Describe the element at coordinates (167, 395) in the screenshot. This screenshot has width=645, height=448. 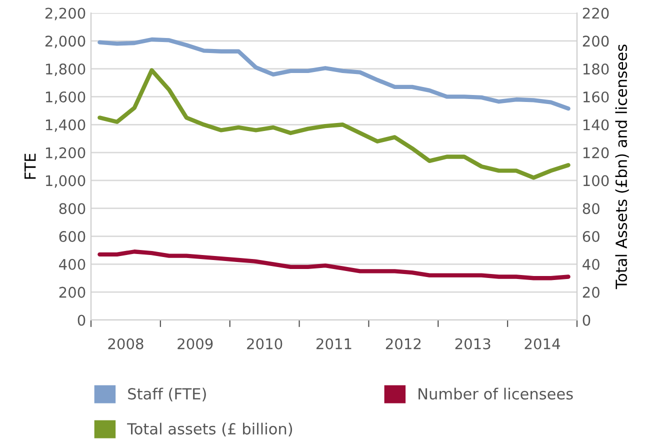
I see `legend-label: Staff (FTE)` at that location.